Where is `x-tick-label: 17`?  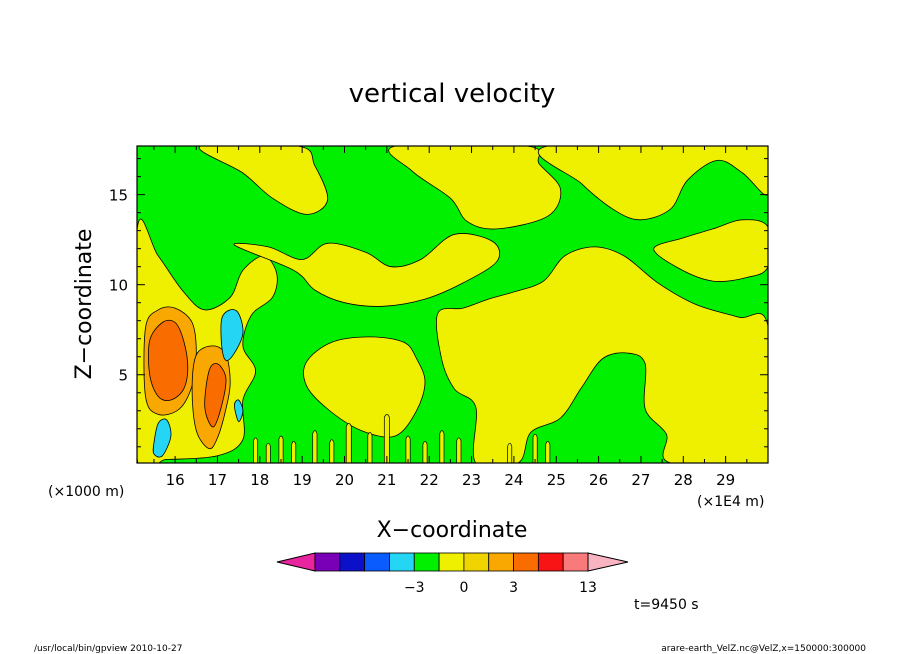
x-tick-label: 17 is located at coordinates (217, 480).